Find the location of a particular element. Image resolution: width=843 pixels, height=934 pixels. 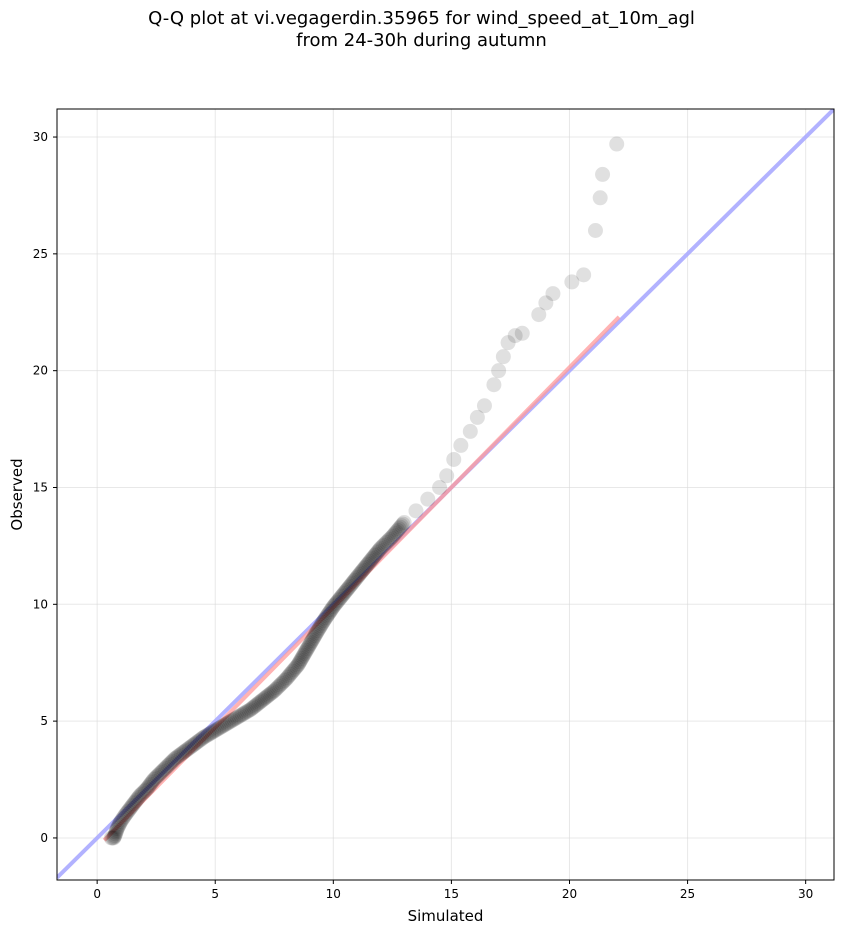

y-axis-label: Observed is located at coordinates (17, 494).